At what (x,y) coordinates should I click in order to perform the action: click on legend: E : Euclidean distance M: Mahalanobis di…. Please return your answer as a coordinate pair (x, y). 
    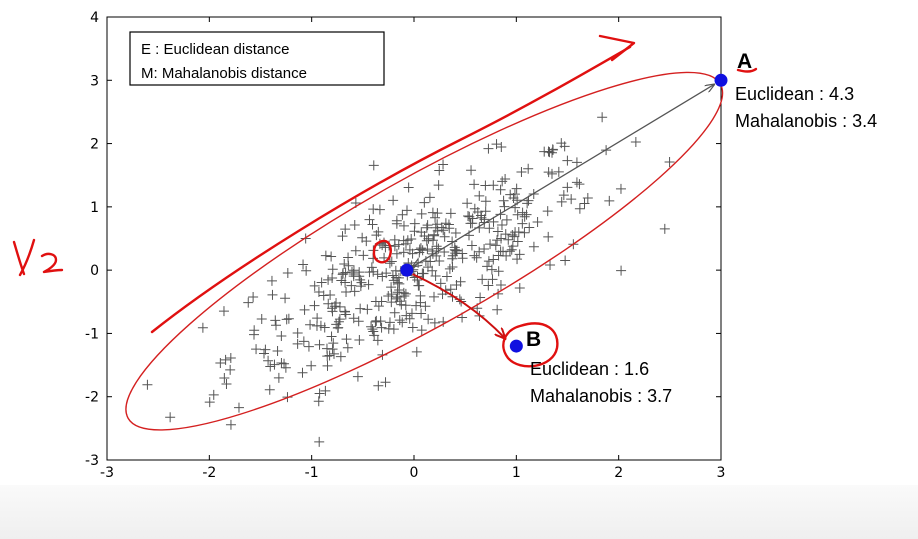
    Looking at the image, I should click on (257, 58).